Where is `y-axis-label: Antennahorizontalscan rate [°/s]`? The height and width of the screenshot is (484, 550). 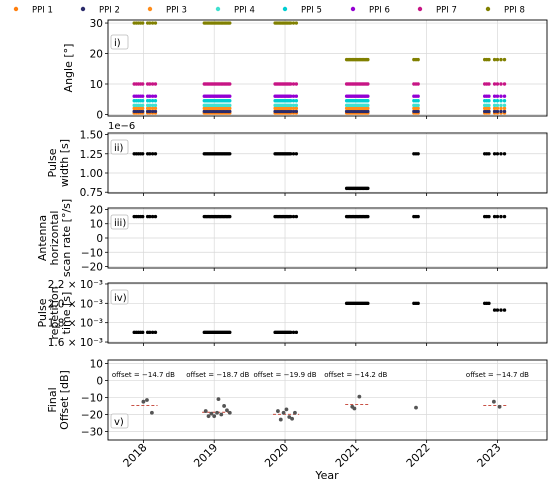
y-axis-label: Antennahorizontalscan rate [°/s] is located at coordinates (54, 238).